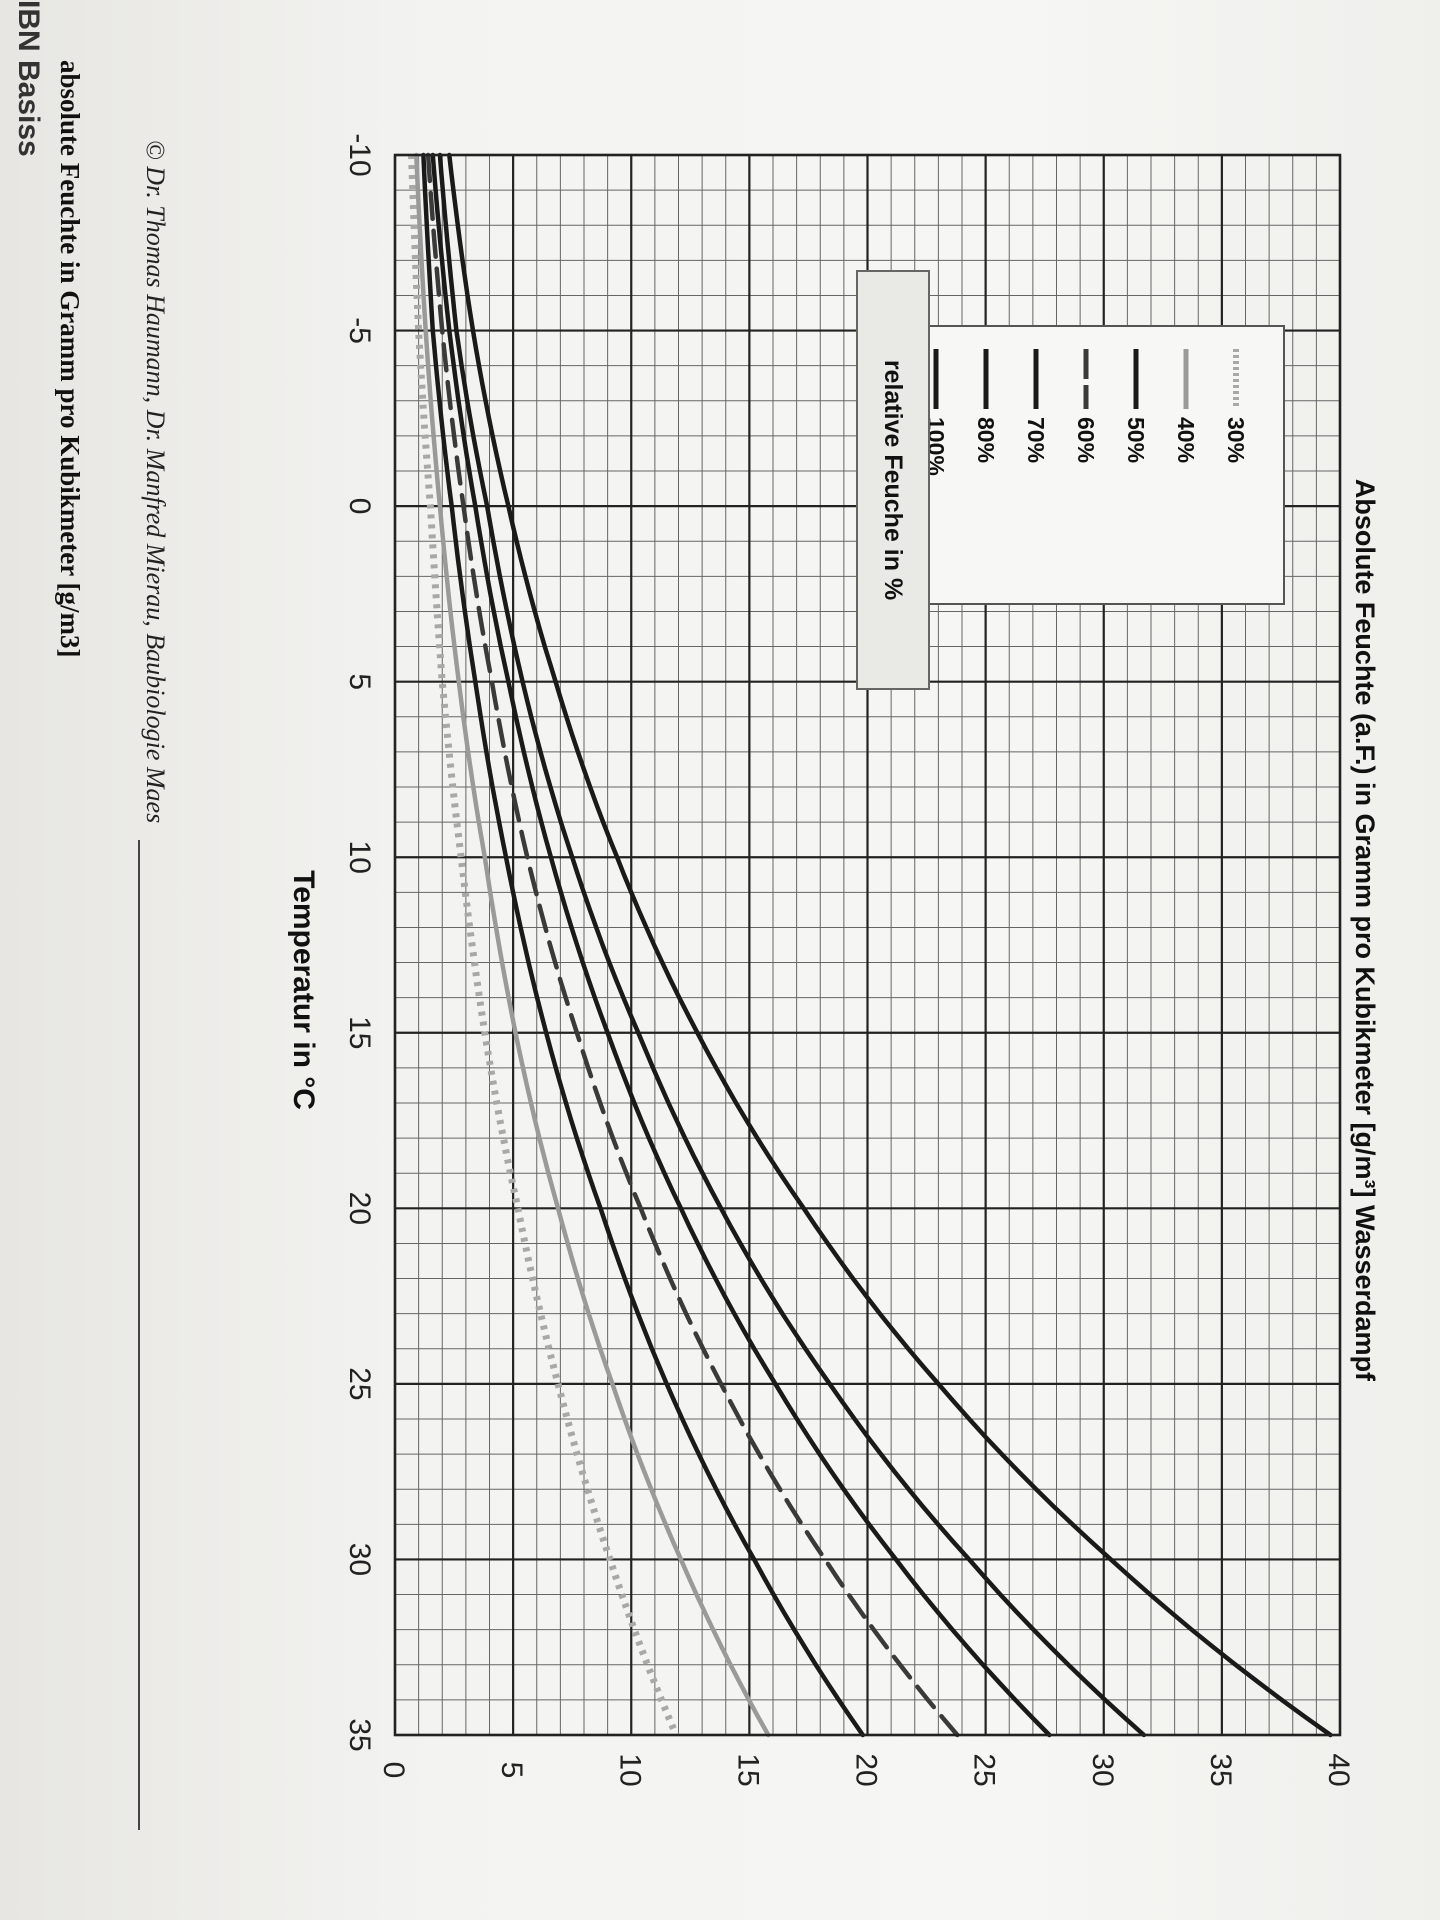 The width and height of the screenshot is (1440, 1920). Describe the element at coordinates (893, 480) in the screenshot. I see `legend-title: relative Feuche in %` at that location.